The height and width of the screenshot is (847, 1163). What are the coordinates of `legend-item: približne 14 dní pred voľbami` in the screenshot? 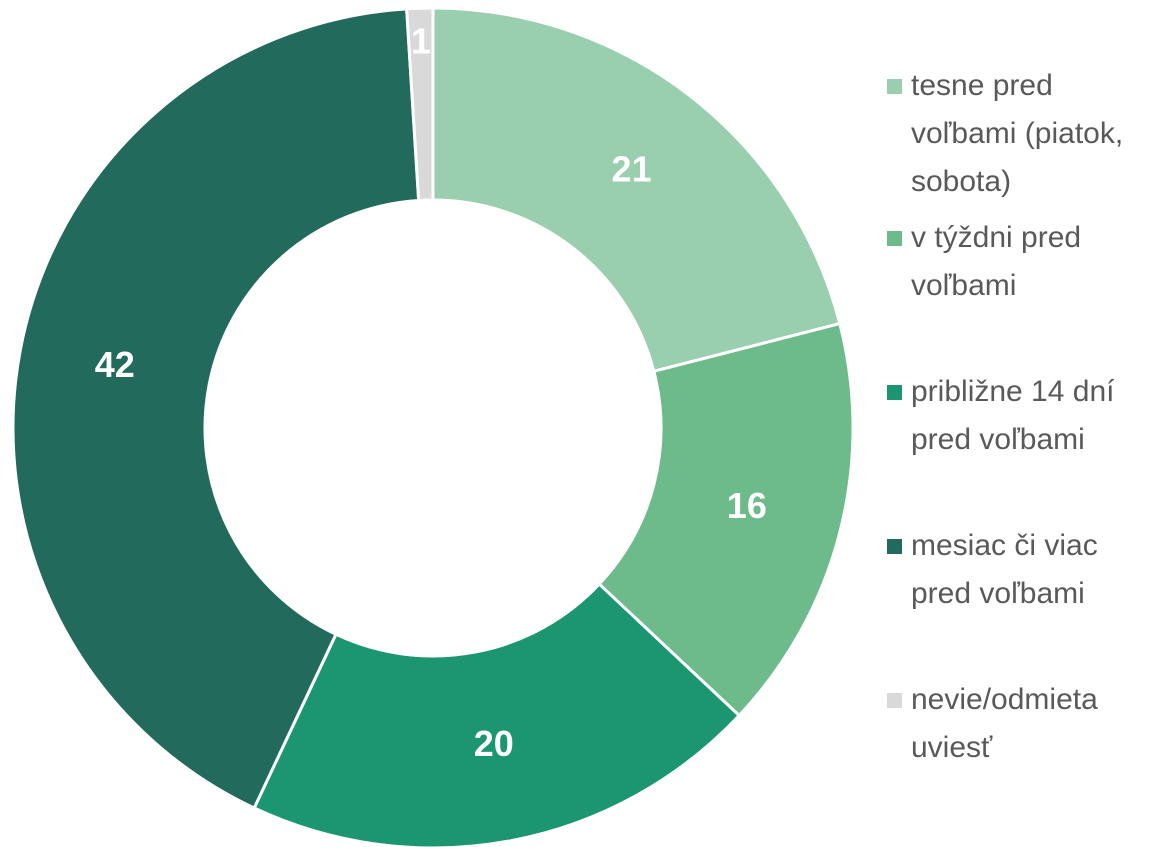 It's located at (1022, 416).